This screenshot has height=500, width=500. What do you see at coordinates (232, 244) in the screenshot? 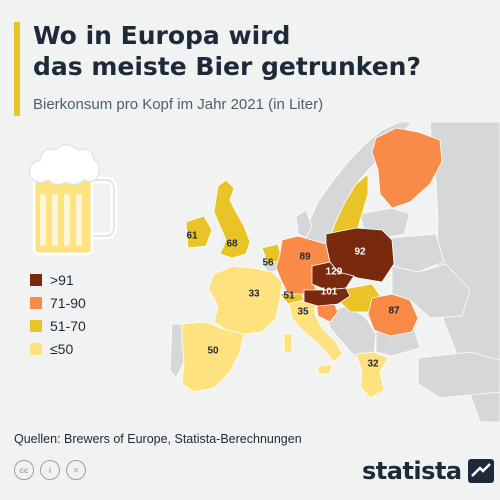
I see `label-uk: 68` at bounding box center [232, 244].